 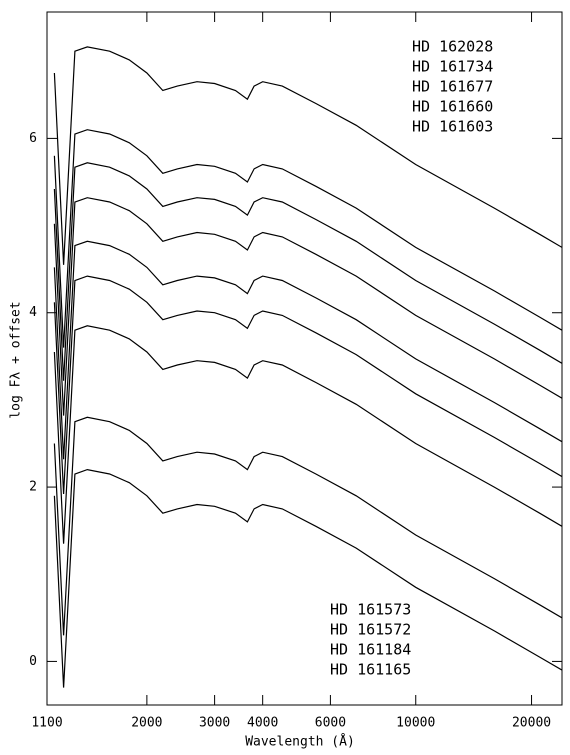 What do you see at coordinates (370, 610) in the screenshot?
I see `legend-label: HD 161573` at bounding box center [370, 610].